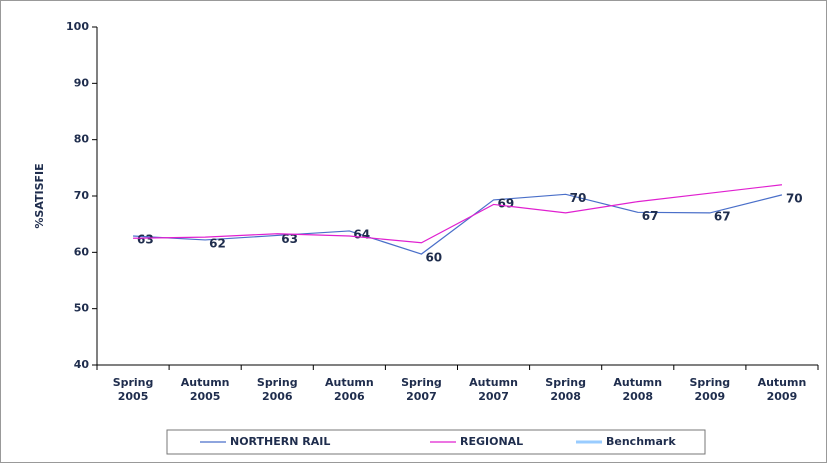  Describe the element at coordinates (433, 258) in the screenshot. I see `data-label: 60` at that location.